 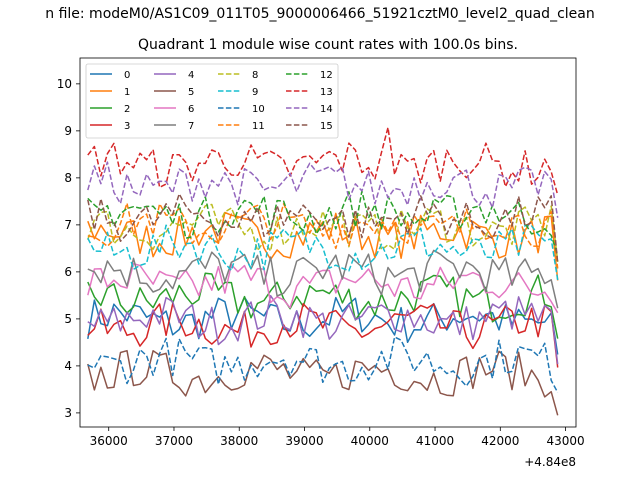 What do you see at coordinates (127, 126) in the screenshot?
I see `legend-label-3: 3` at bounding box center [127, 126].